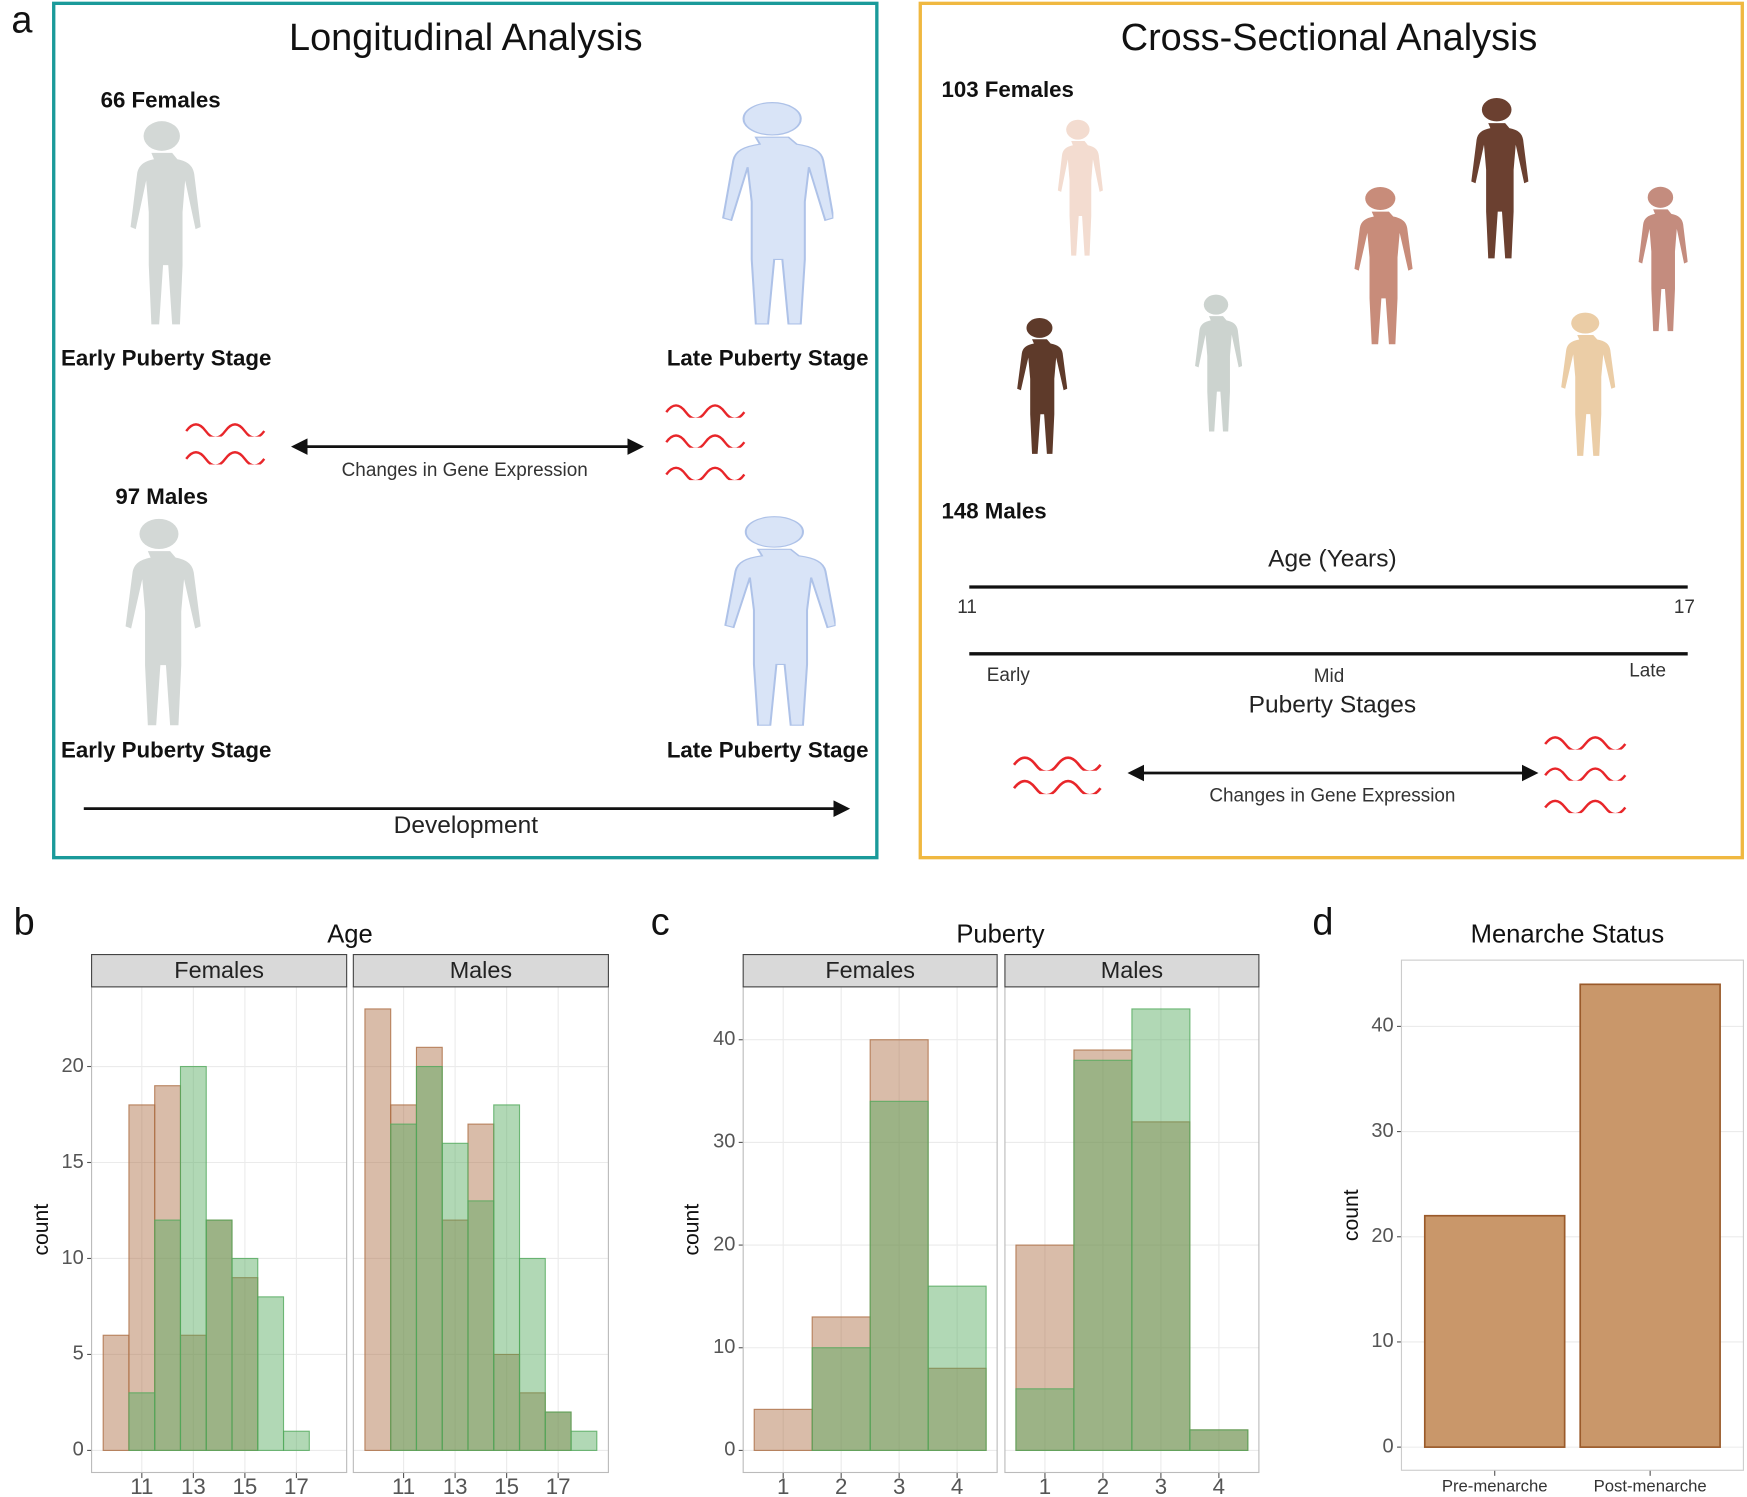  I want to click on x-tick-label: 2, so click(1103, 1485).